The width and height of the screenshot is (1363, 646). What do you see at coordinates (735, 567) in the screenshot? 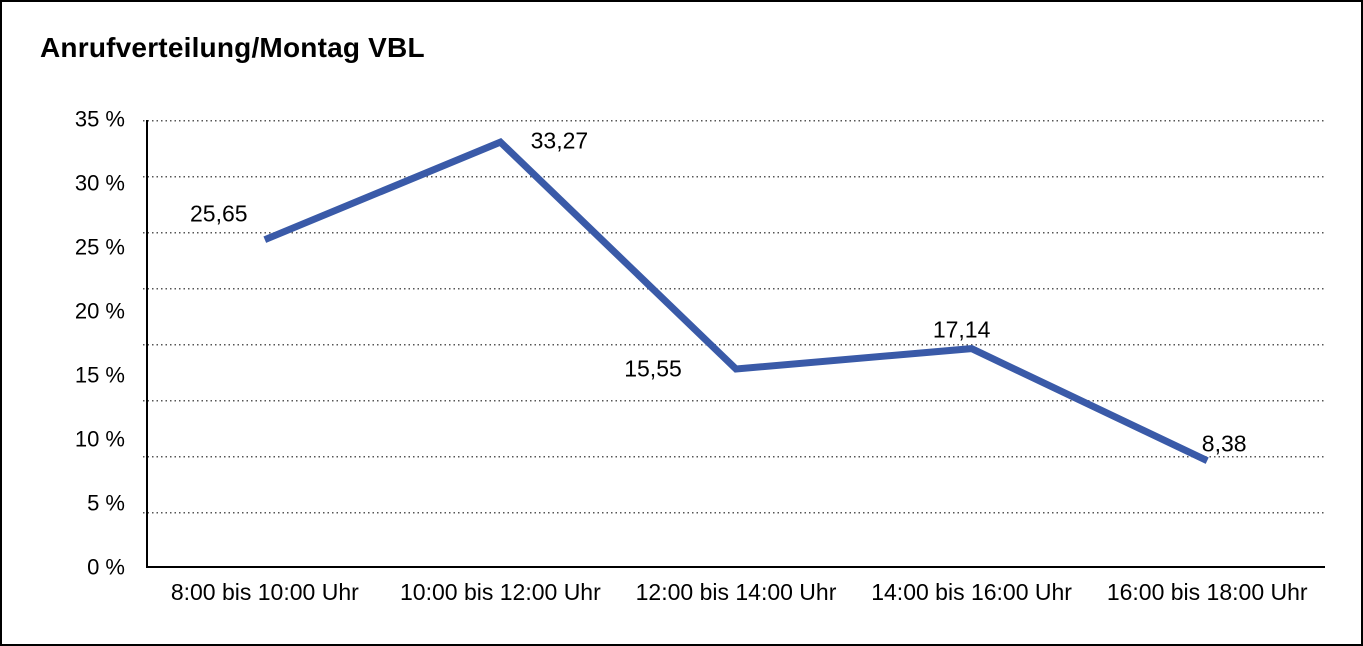
I see `x-axis-line` at bounding box center [735, 567].